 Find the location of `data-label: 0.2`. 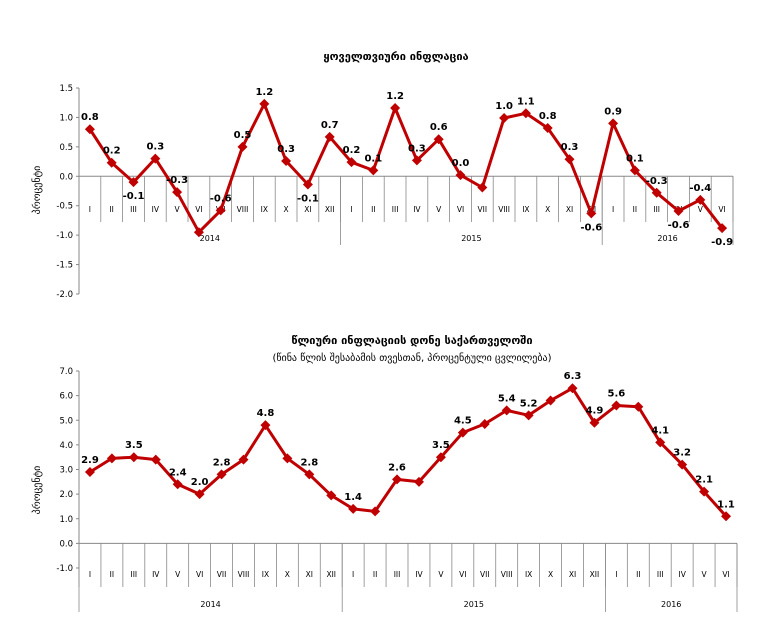

data-label: 0.2 is located at coordinates (112, 151).